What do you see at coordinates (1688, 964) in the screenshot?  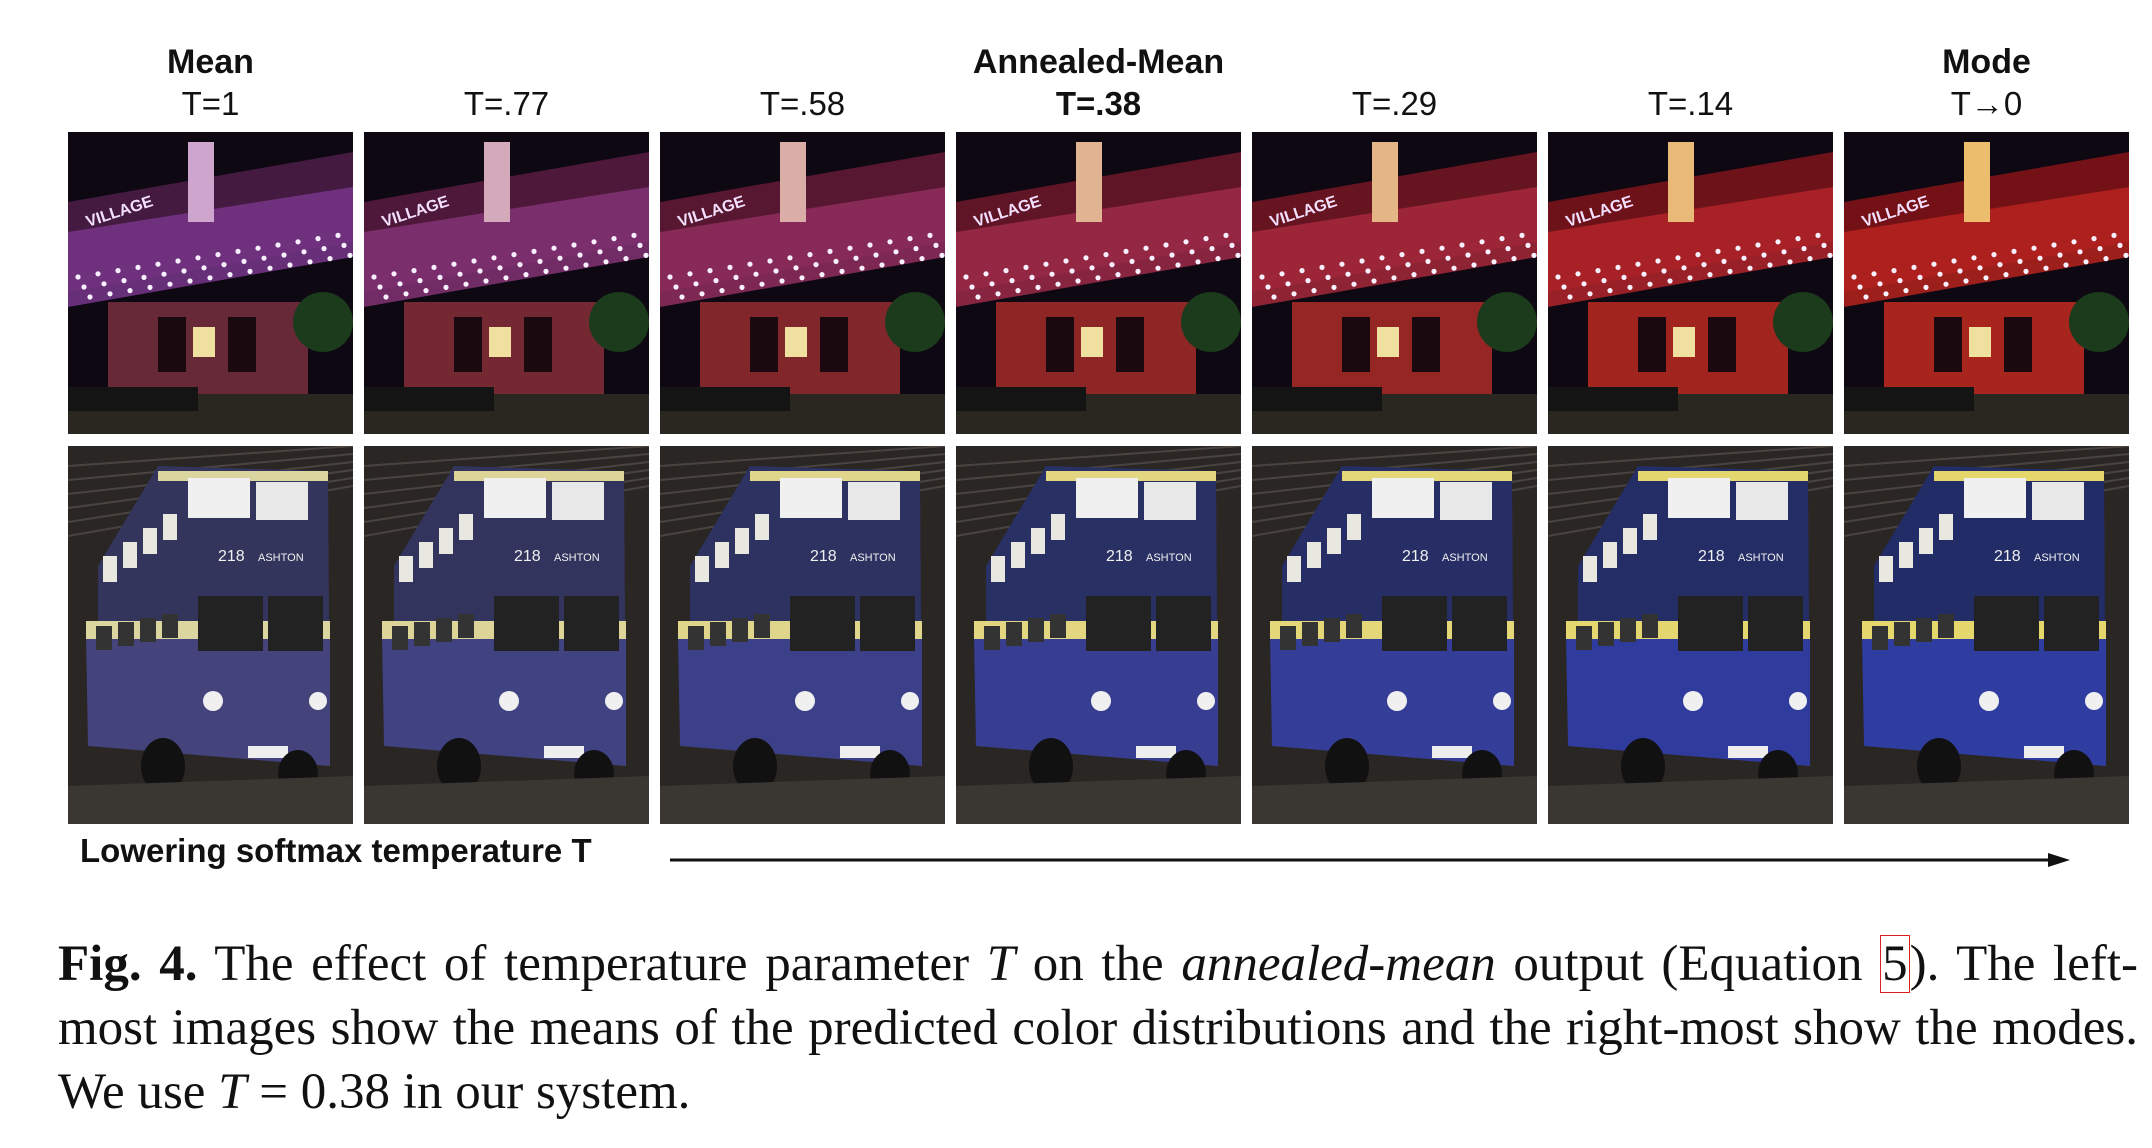 I see `caption-text-3: output (Equation` at bounding box center [1688, 964].